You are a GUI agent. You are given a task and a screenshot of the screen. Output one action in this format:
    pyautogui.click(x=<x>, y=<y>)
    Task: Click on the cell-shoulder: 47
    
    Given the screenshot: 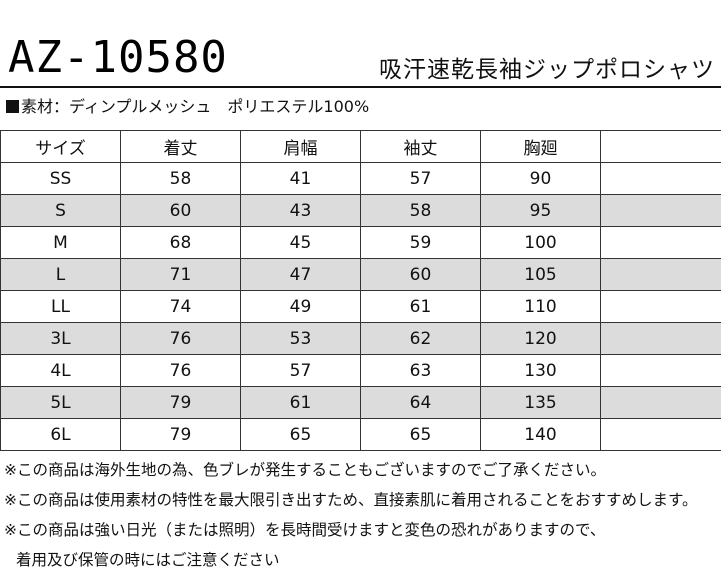 What is the action you would take?
    pyautogui.click(x=300, y=274)
    